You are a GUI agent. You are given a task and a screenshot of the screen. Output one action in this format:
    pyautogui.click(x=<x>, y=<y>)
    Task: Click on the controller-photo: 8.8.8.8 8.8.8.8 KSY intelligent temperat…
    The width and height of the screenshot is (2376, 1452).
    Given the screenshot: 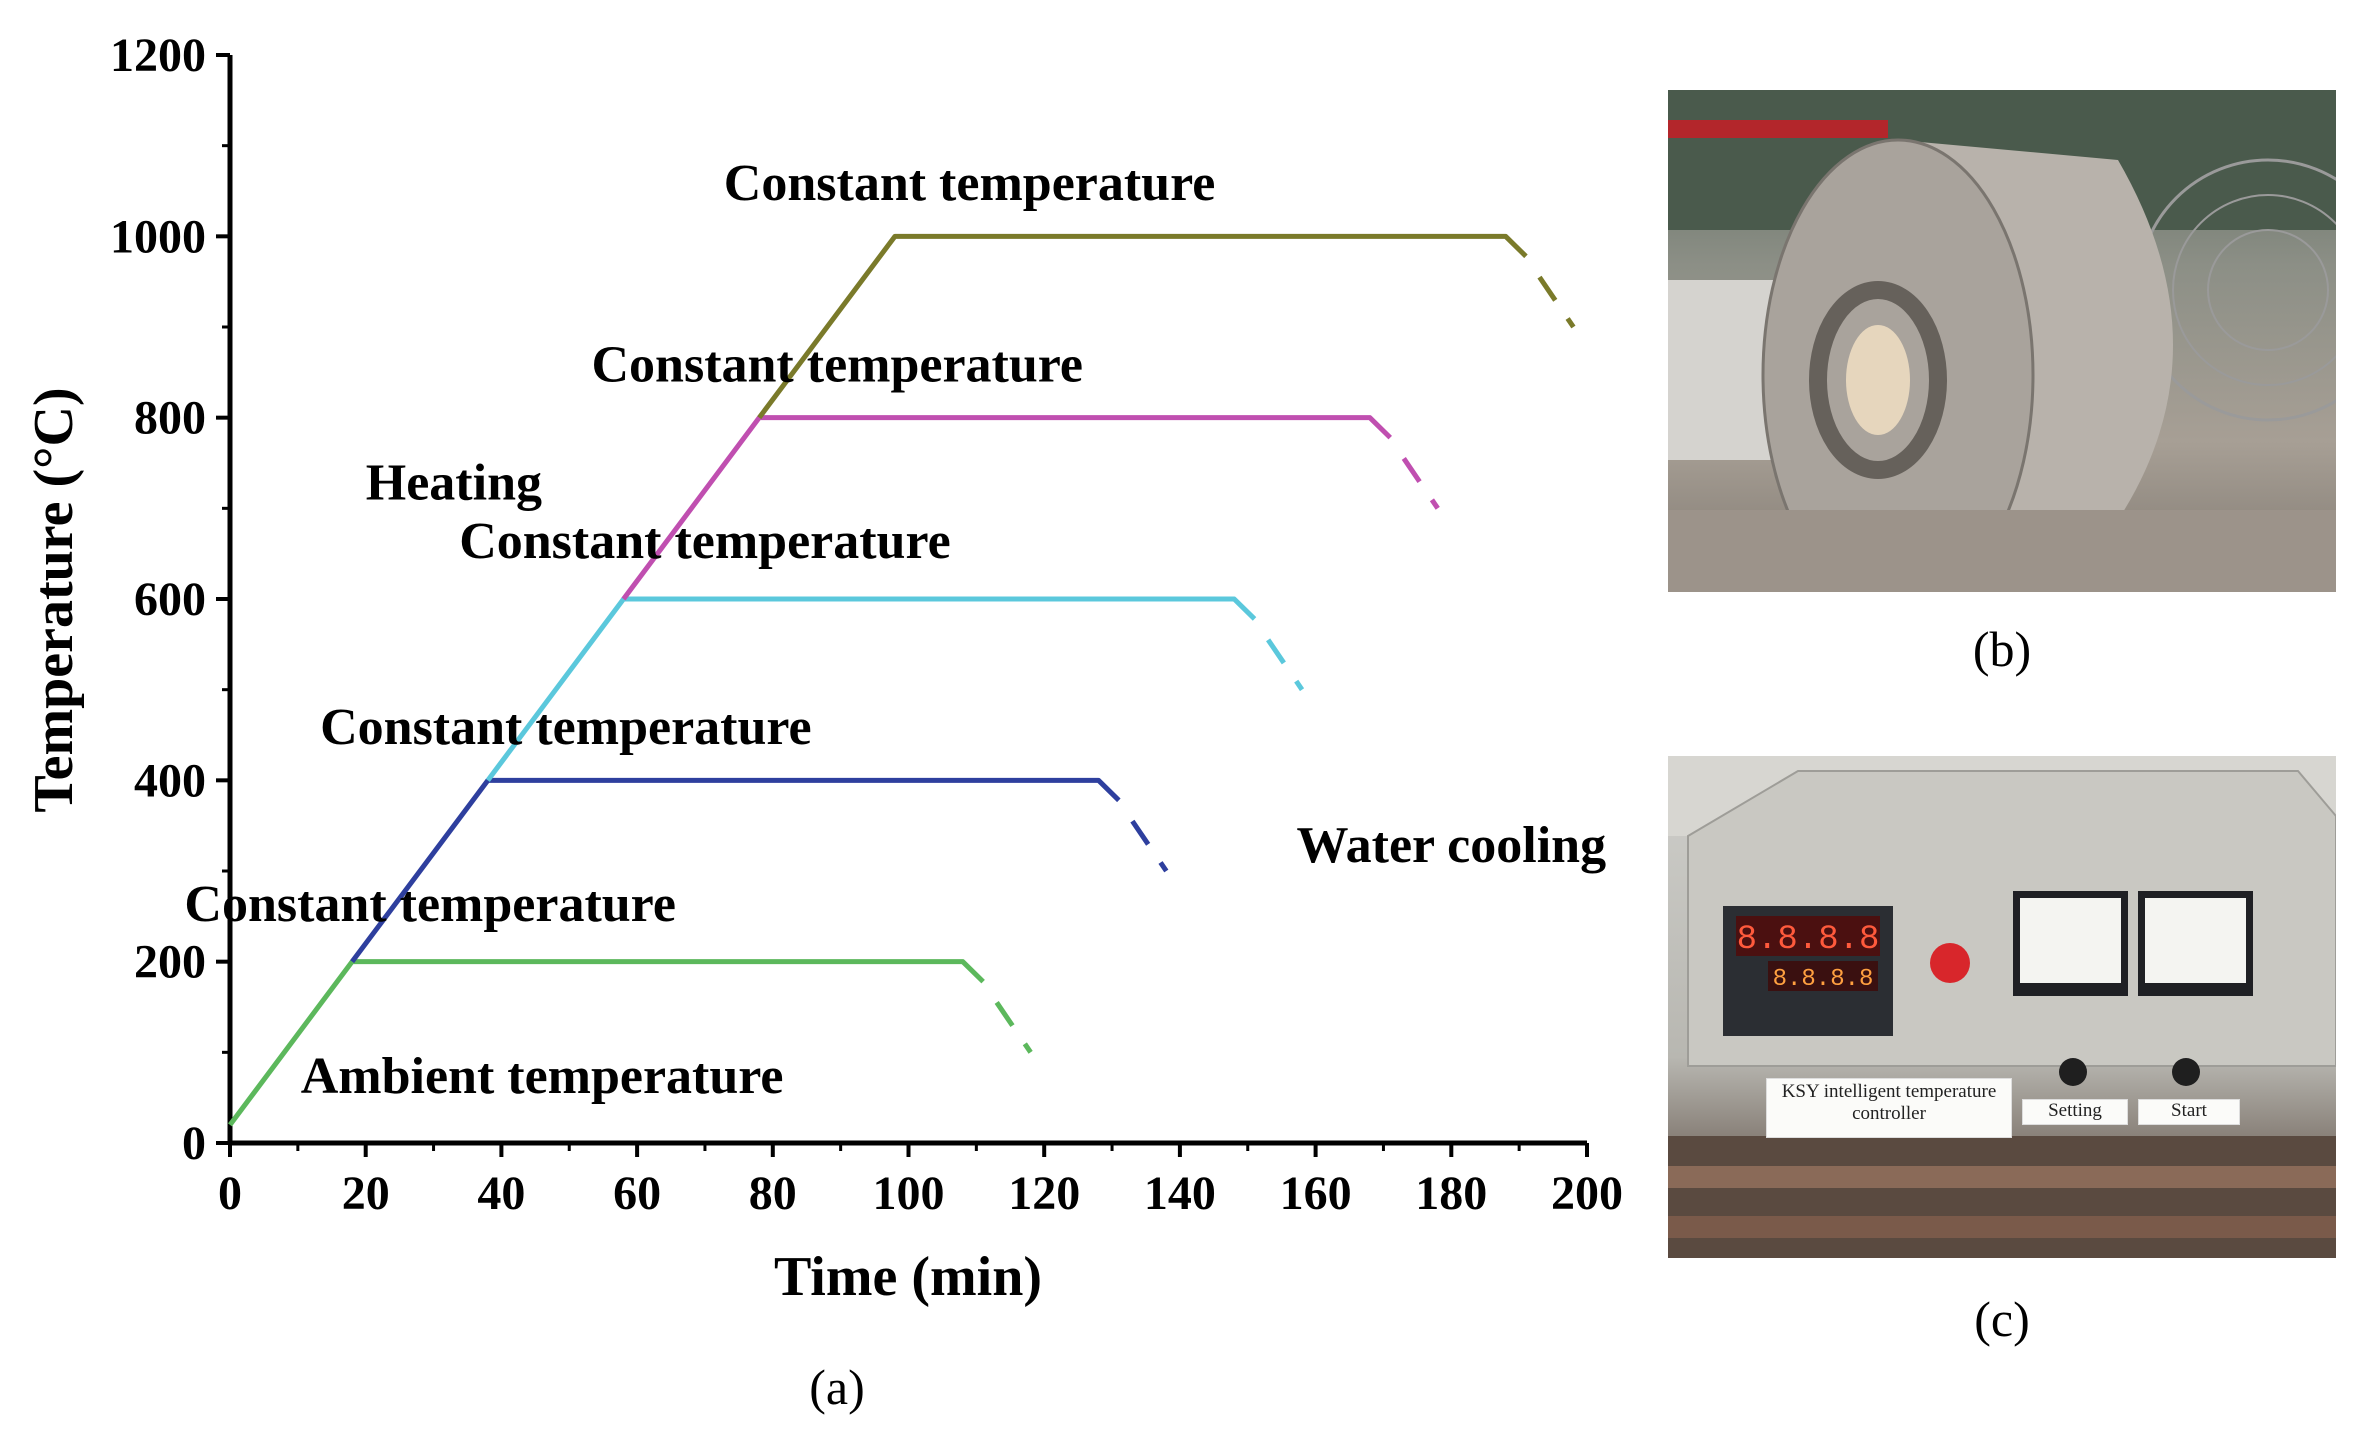 What is the action you would take?
    pyautogui.click(x=2002, y=1007)
    